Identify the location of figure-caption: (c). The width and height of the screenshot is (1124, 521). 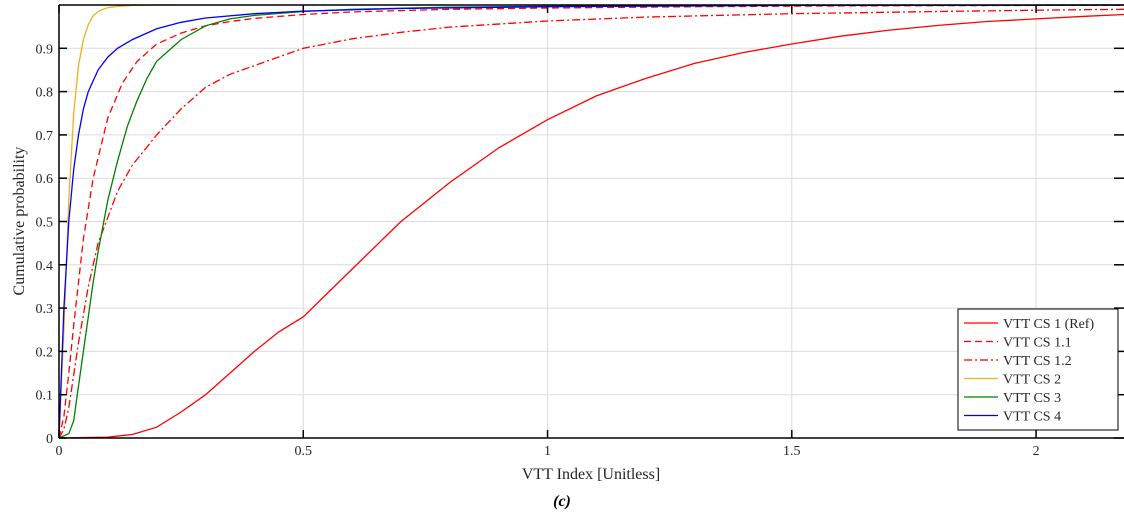
(562, 501).